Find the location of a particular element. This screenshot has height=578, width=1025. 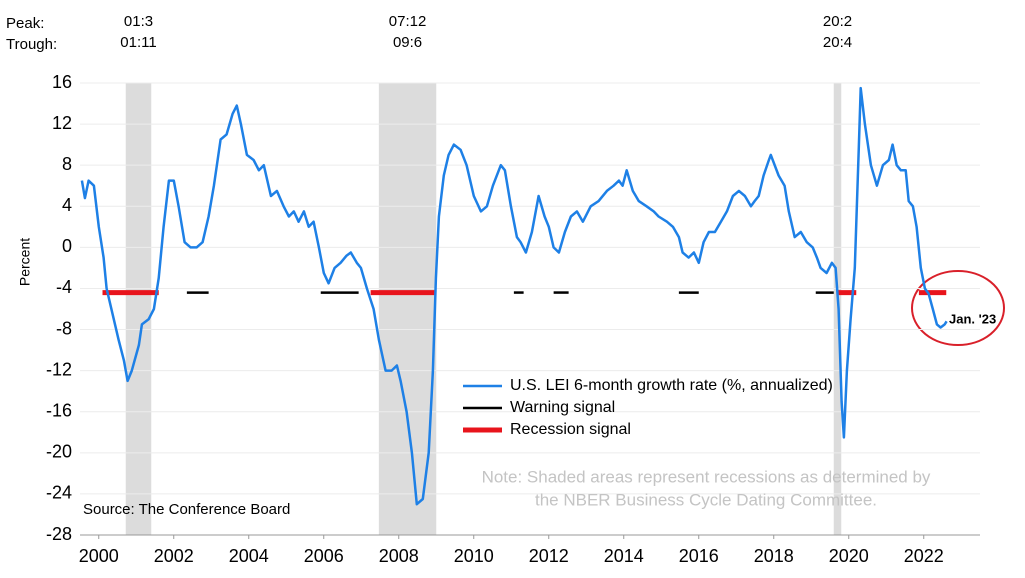

recession-trough: 09:6 is located at coordinates (407, 42).